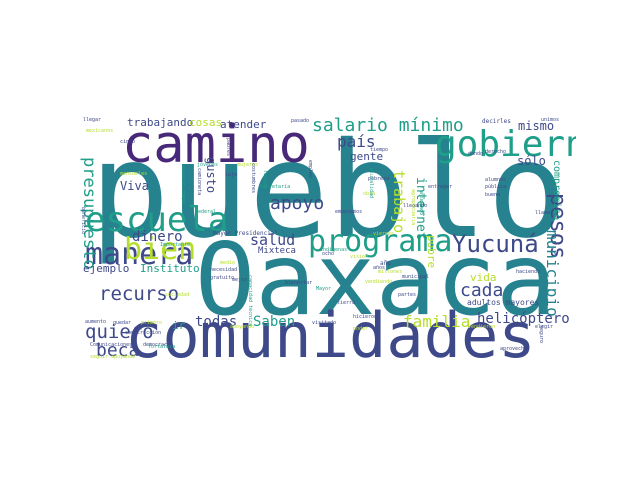 The height and width of the screenshot is (480, 640). What do you see at coordinates (483, 277) in the screenshot?
I see `word-vida: vida` at bounding box center [483, 277].